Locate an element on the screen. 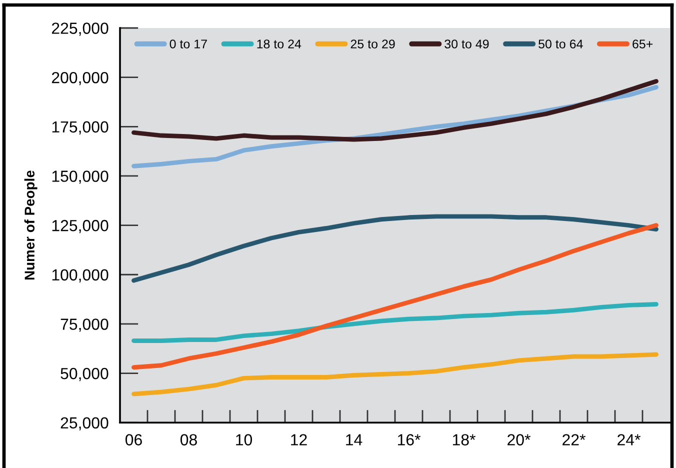  y-tick-label: 225,000 is located at coordinates (80, 29).